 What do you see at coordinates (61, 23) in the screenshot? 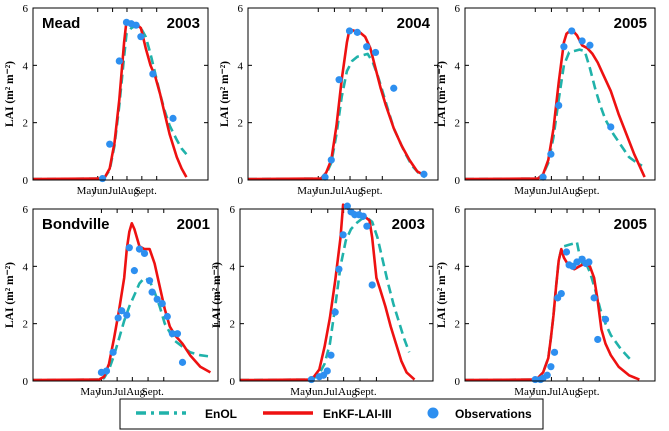
I see `site-label: Mead` at bounding box center [61, 23].